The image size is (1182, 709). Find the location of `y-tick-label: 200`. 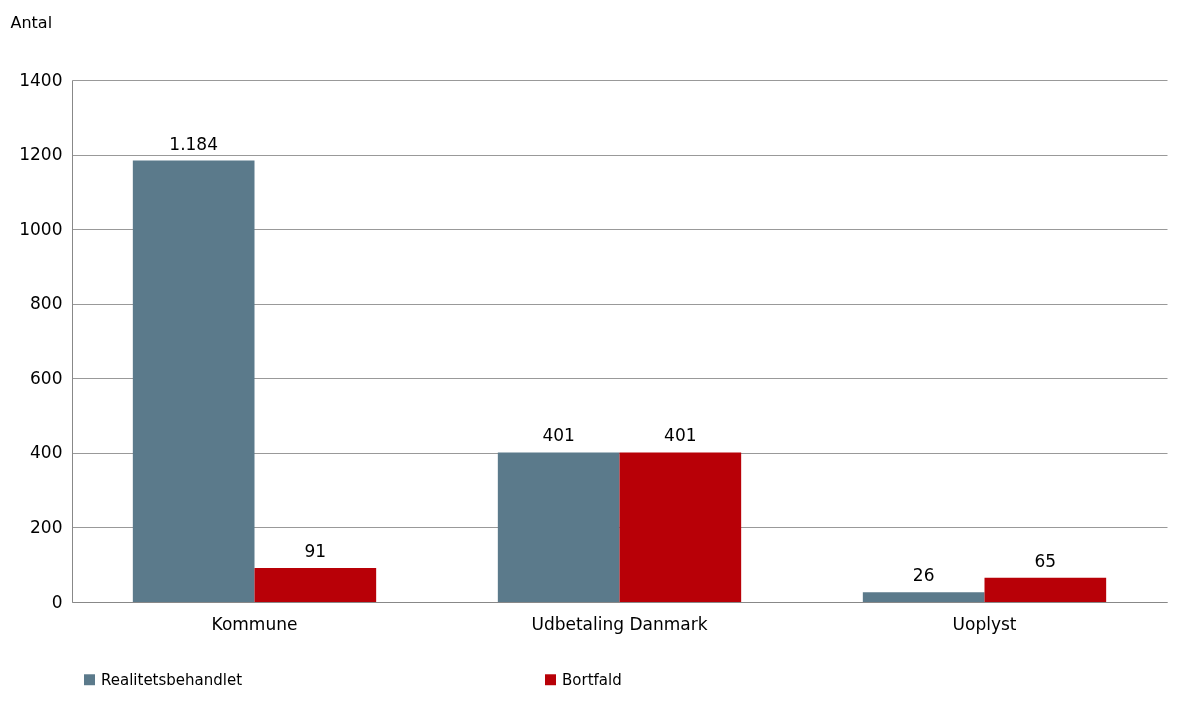

y-tick-label: 200 is located at coordinates (46, 526).